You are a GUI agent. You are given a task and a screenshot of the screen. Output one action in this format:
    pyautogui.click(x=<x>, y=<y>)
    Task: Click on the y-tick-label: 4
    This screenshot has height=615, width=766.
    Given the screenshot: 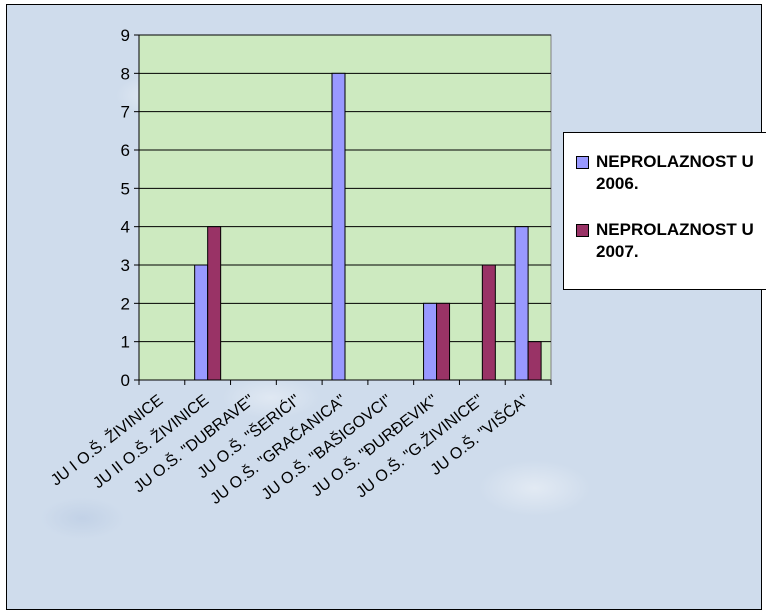 What is the action you would take?
    pyautogui.click(x=125, y=227)
    